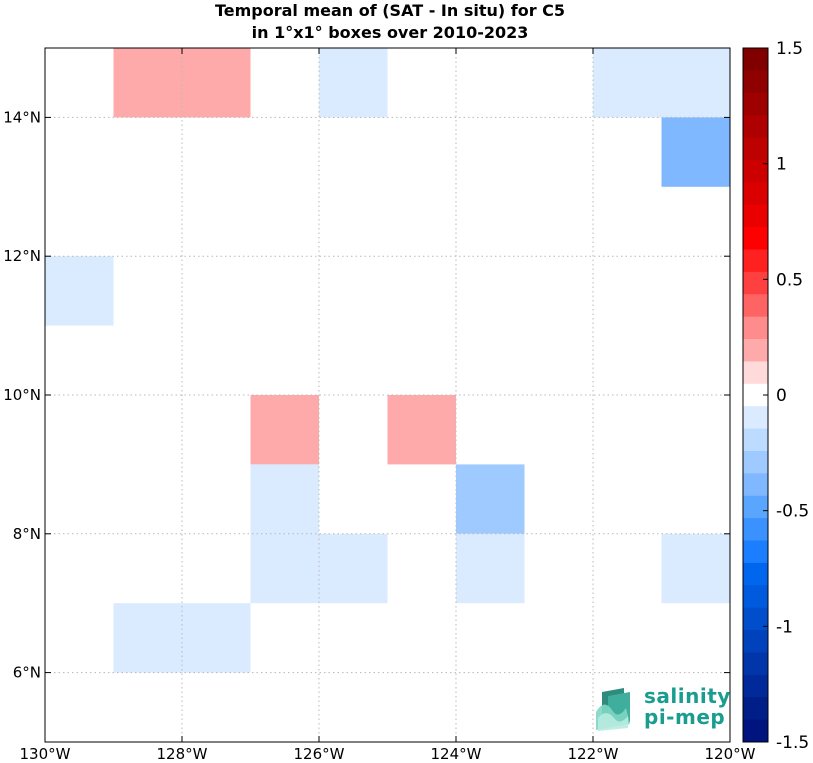  Describe the element at coordinates (319, 754) in the screenshot. I see `x-tick-label: 126°W` at that location.